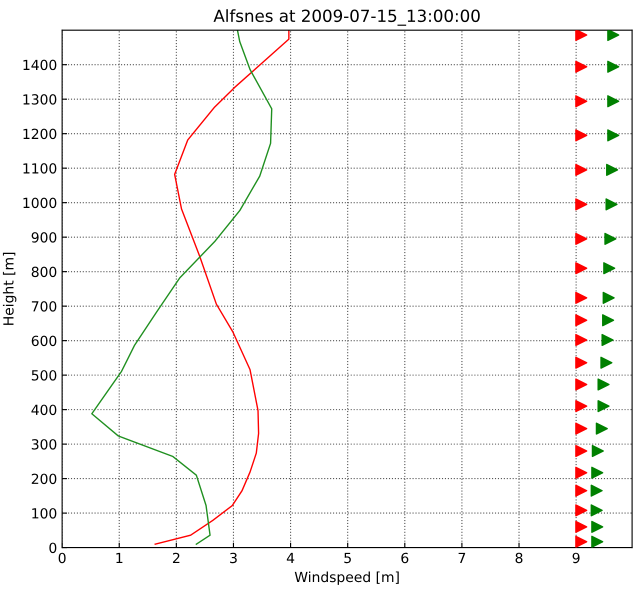 The width and height of the screenshot is (634, 592). Describe the element at coordinates (62, 558) in the screenshot. I see `x-tick-label: 0` at that location.